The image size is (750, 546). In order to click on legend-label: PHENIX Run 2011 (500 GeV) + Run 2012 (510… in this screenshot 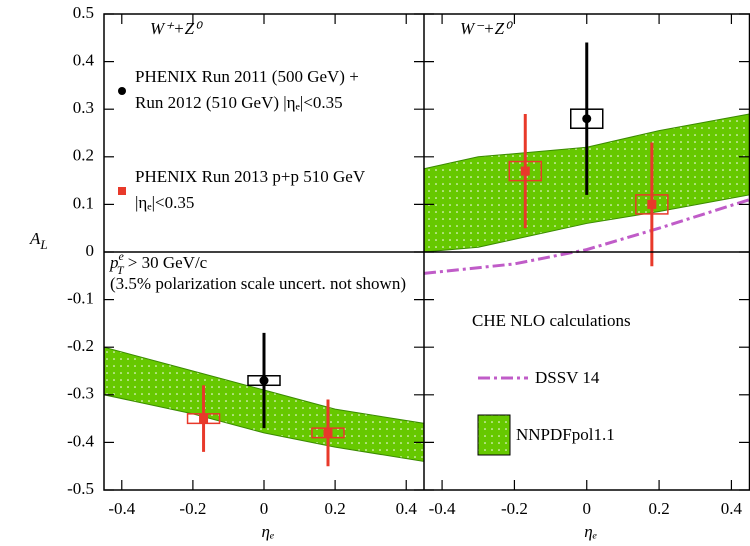, I will do `click(247, 89)`.